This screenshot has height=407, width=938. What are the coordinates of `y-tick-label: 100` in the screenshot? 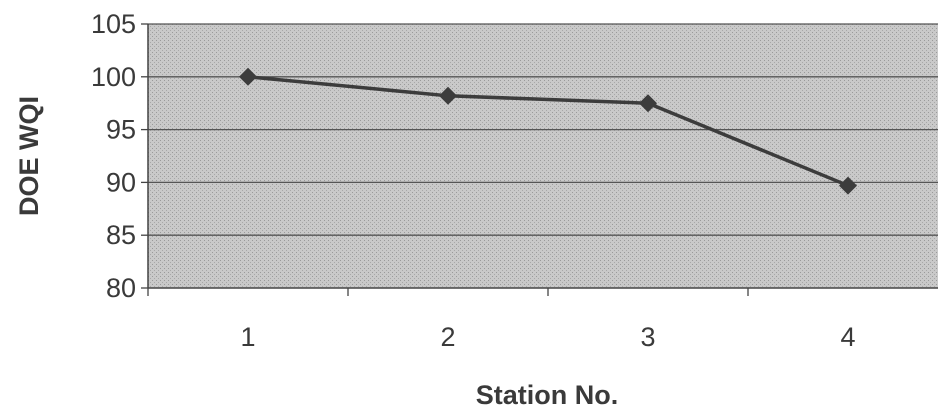 It's located at (113, 77).